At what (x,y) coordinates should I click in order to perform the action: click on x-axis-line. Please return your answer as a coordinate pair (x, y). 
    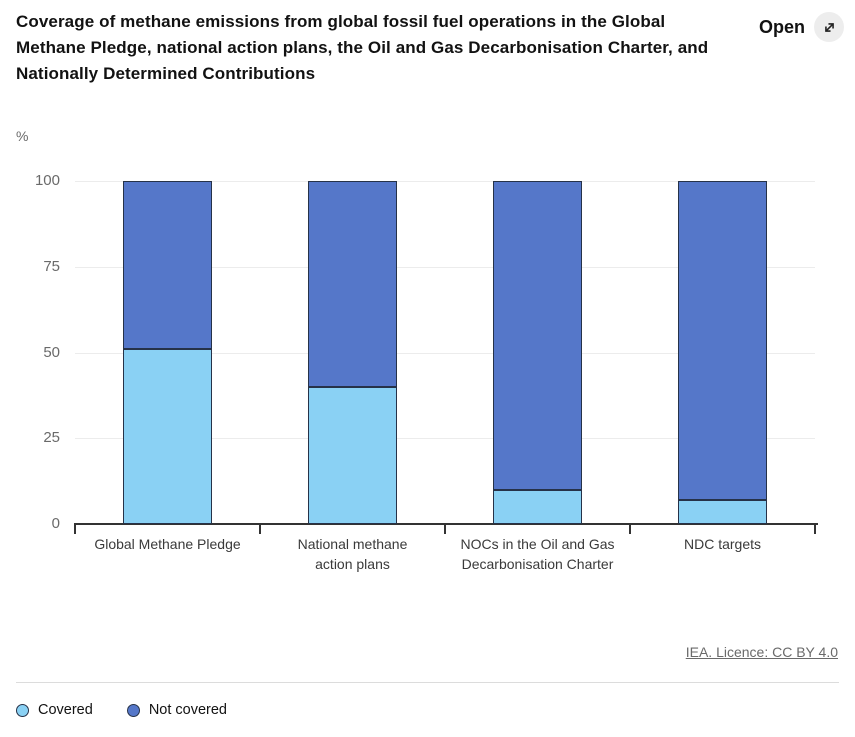
    Looking at the image, I should click on (446, 524).